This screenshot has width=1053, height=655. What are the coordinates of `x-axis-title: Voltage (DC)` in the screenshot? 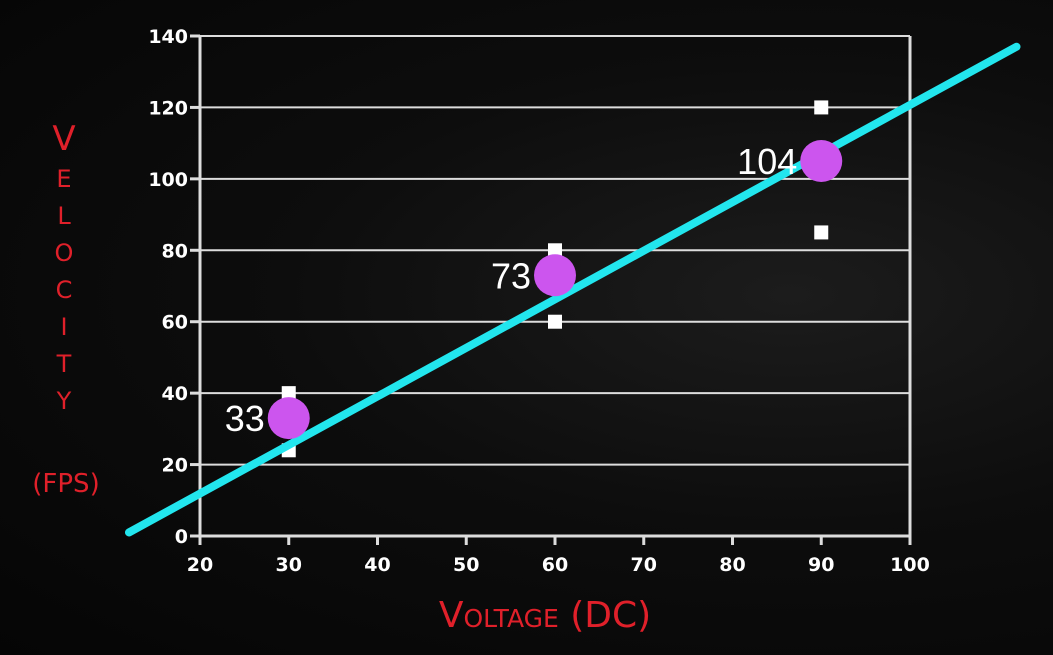 It's located at (545, 615).